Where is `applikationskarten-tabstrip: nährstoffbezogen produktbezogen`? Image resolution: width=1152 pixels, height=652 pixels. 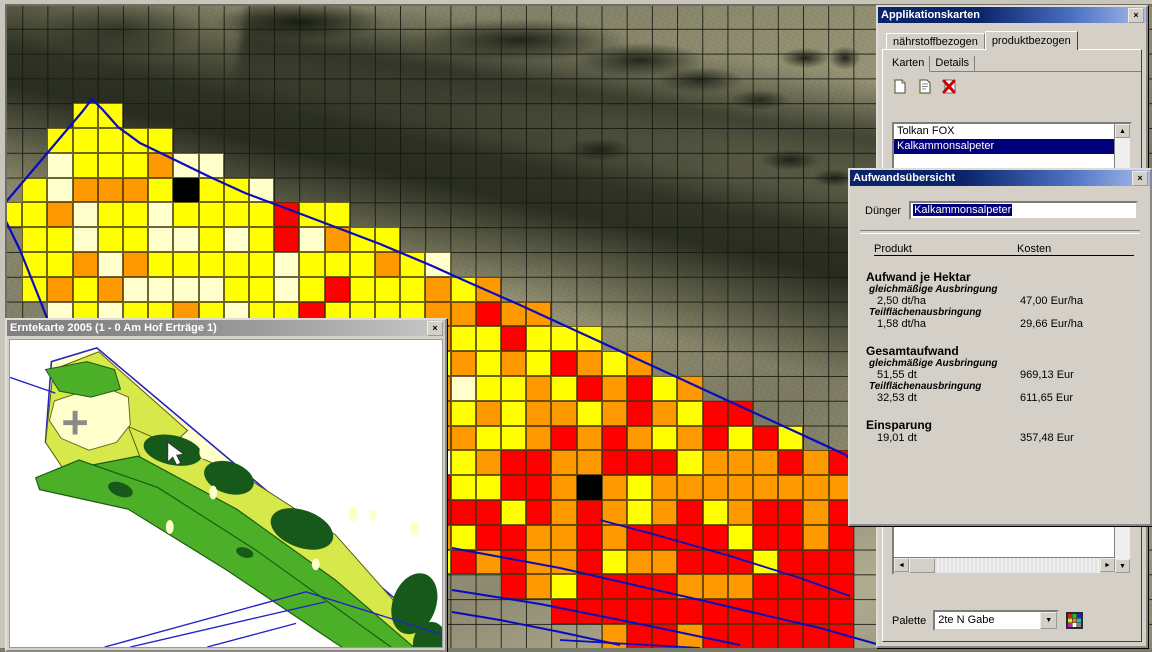 applikationskarten-tabstrip: nährstoffbezogen produktbezogen is located at coordinates (980, 40).